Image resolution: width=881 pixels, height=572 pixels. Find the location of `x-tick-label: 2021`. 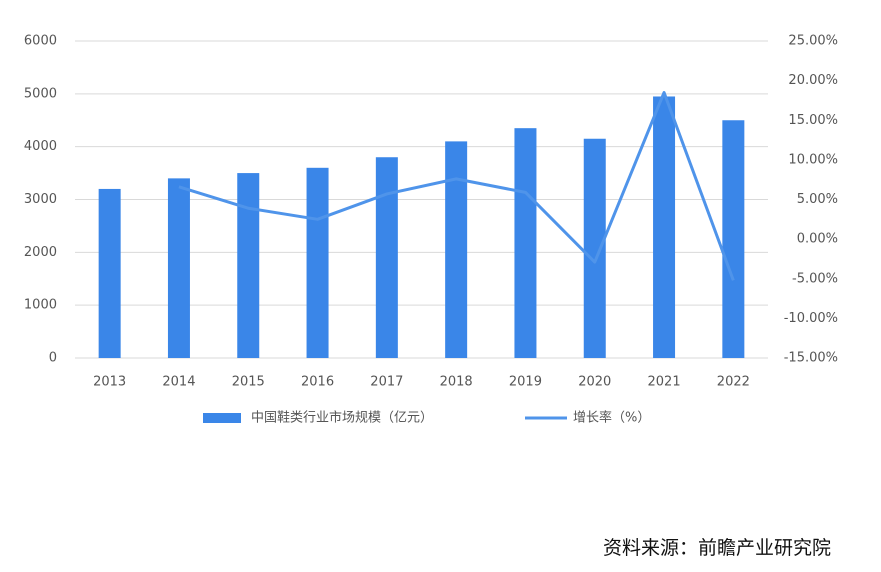

x-tick-label: 2021 is located at coordinates (664, 382).